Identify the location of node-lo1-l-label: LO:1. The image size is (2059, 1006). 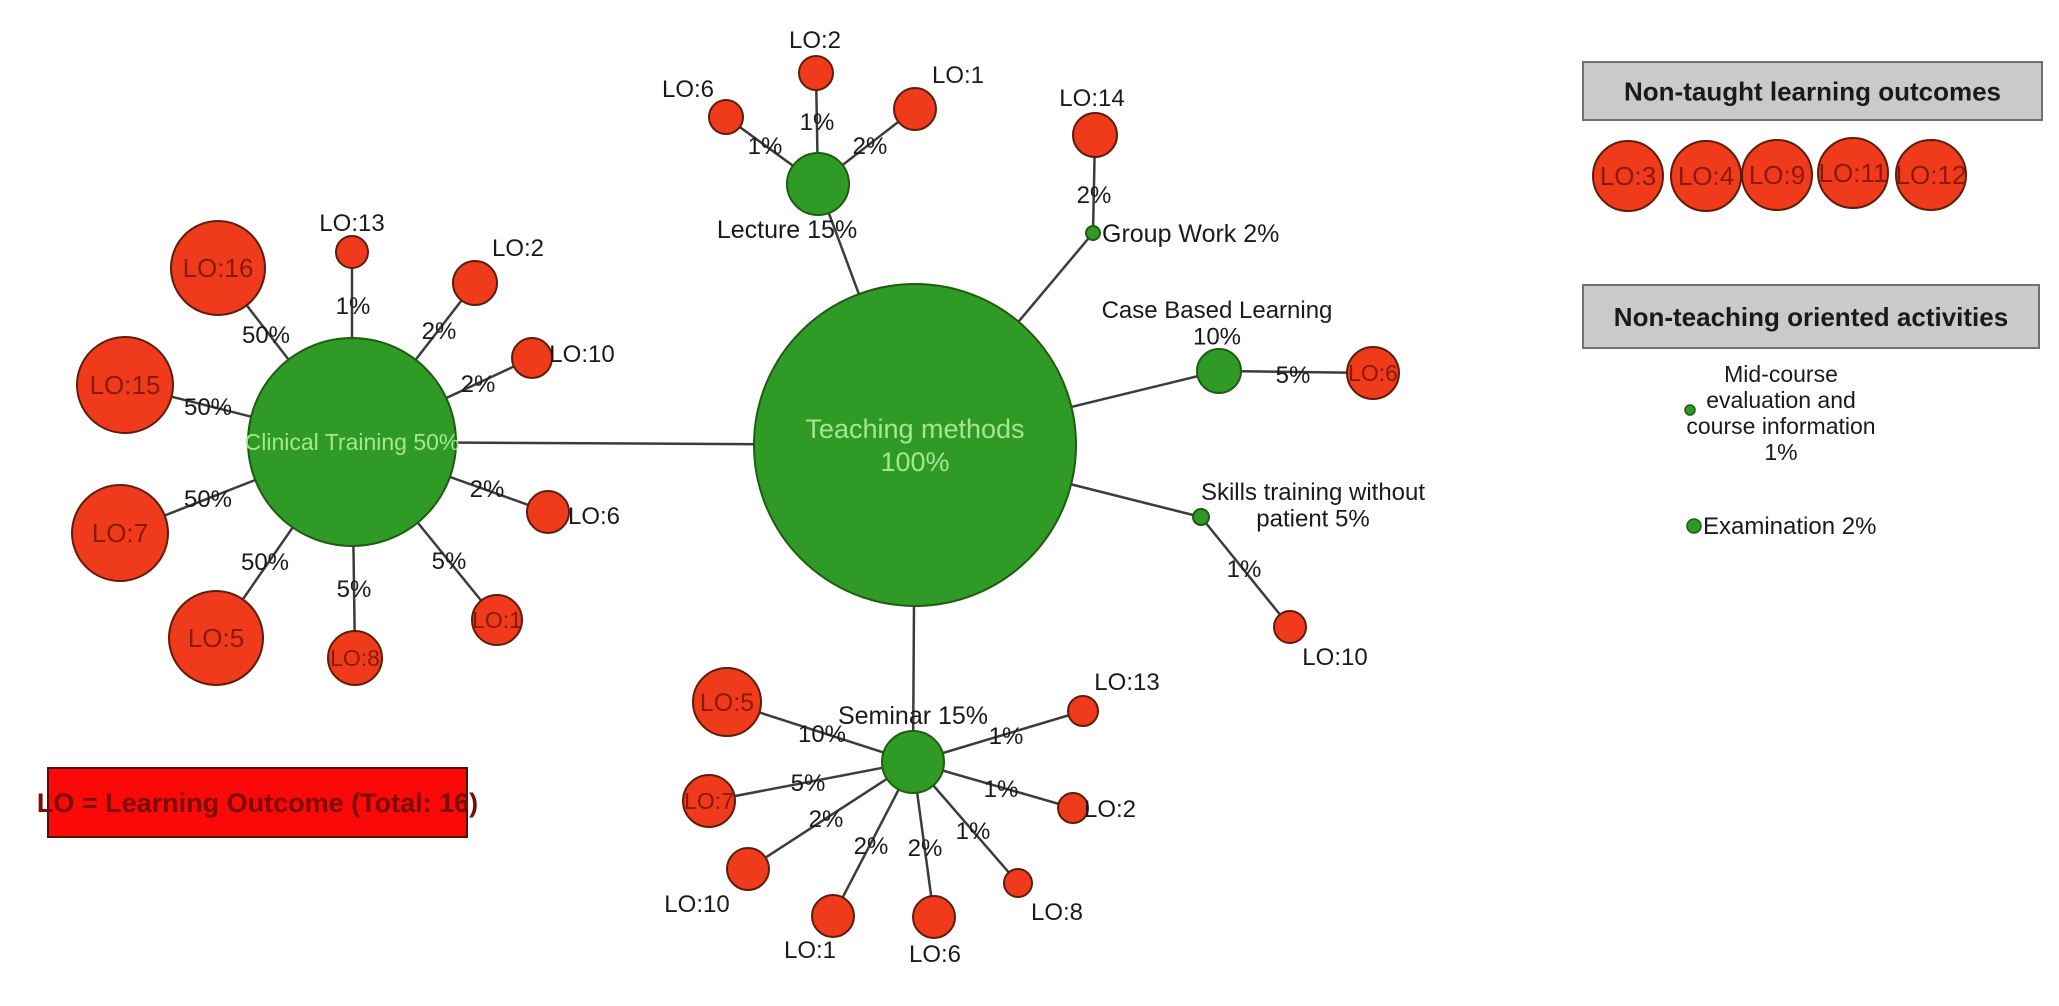
(958, 75).